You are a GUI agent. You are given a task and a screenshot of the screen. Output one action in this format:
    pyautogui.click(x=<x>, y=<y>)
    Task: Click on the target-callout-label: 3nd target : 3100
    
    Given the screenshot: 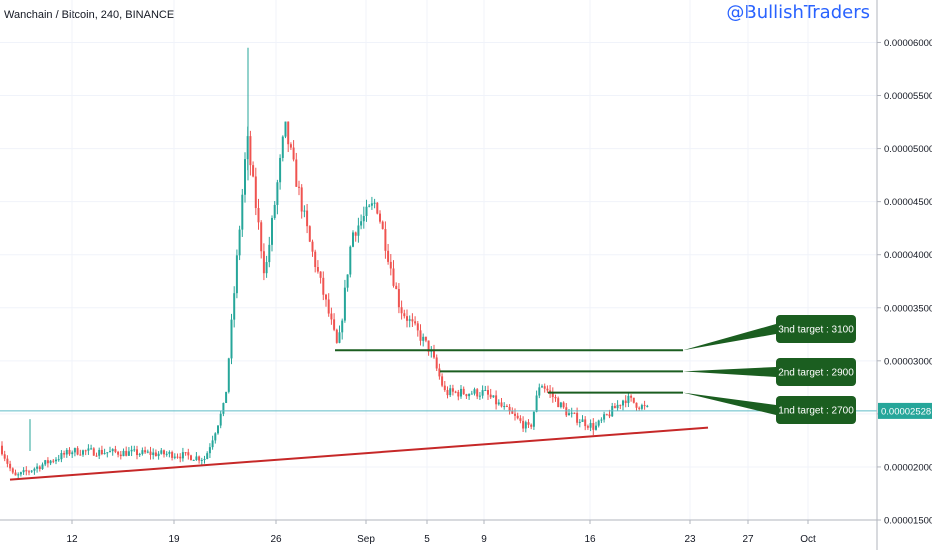 What is the action you would take?
    pyautogui.click(x=816, y=330)
    